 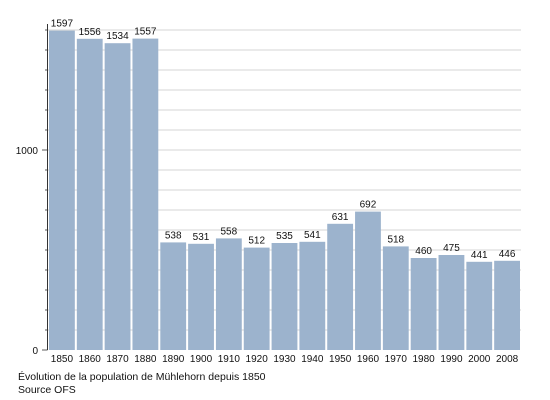 I want to click on x-tick-1910: 1910, so click(x=229, y=359).